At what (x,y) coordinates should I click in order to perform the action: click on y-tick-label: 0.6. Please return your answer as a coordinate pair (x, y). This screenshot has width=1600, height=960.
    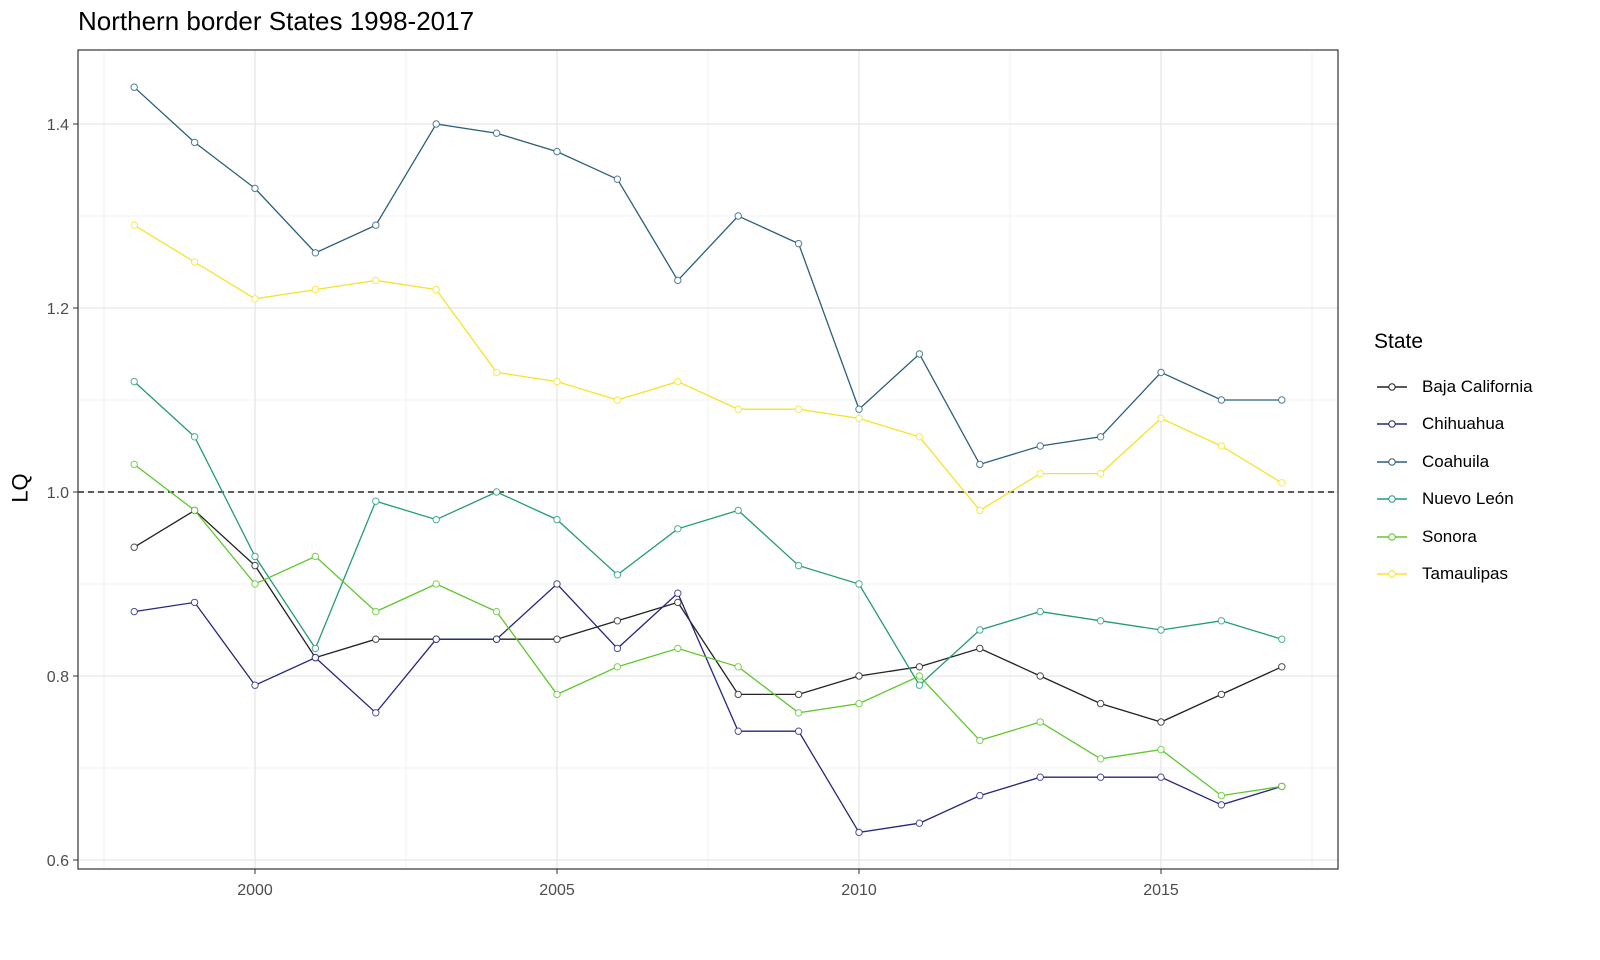
    Looking at the image, I should click on (58, 861).